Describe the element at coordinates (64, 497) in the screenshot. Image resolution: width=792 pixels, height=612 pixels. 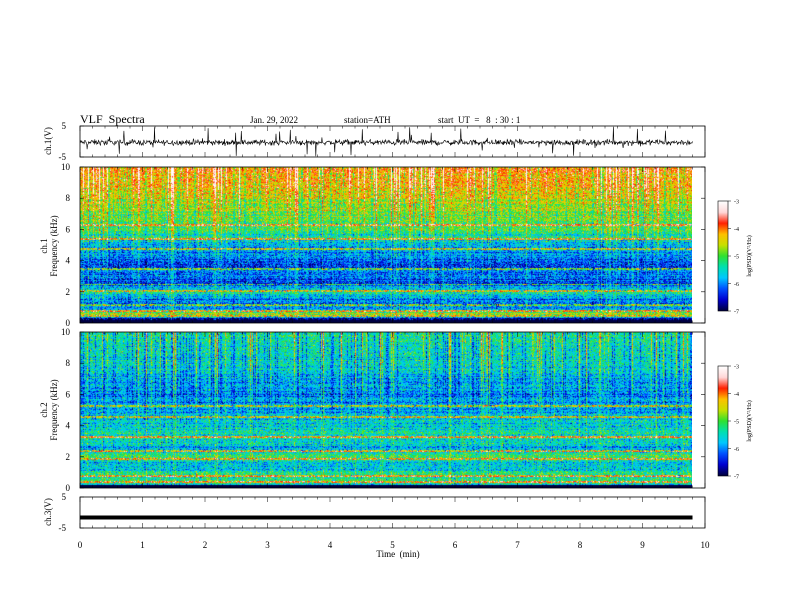
I see `ch3-ytick-label: 5` at that location.